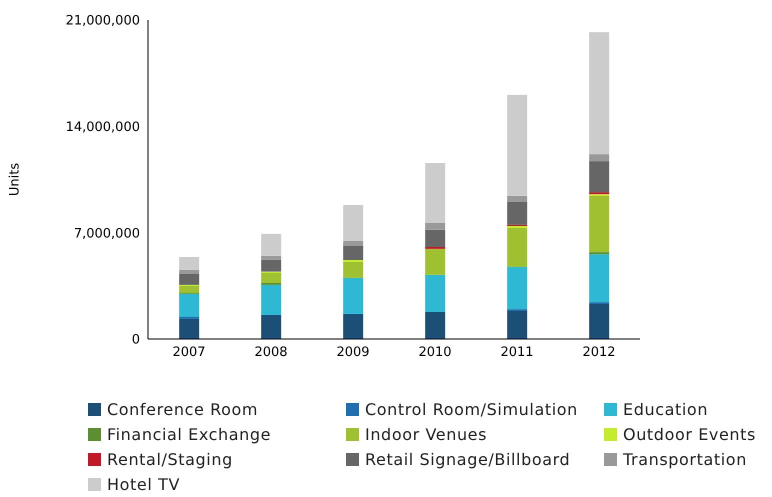 The image size is (772, 497). I want to click on legend-label: Hotel TV, so click(143, 484).